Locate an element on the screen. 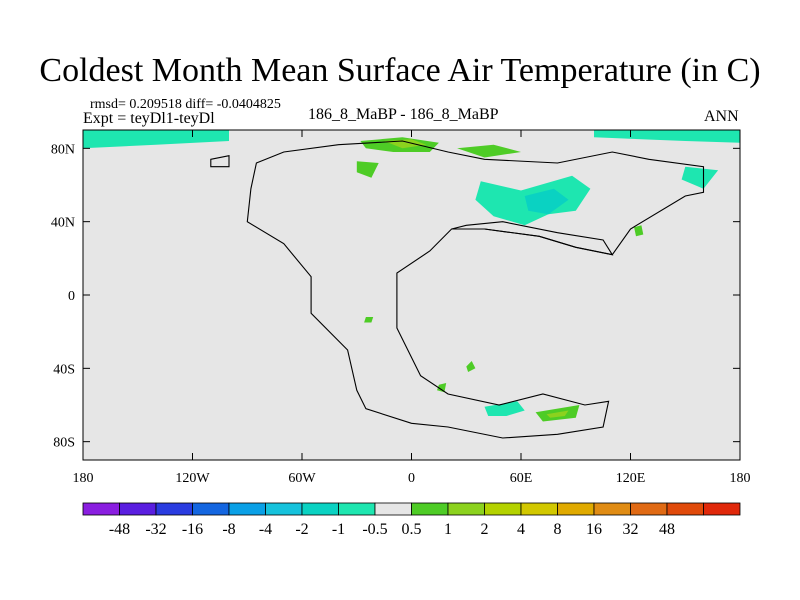 The image size is (800, 600). x-tick-label: 60W is located at coordinates (302, 478).